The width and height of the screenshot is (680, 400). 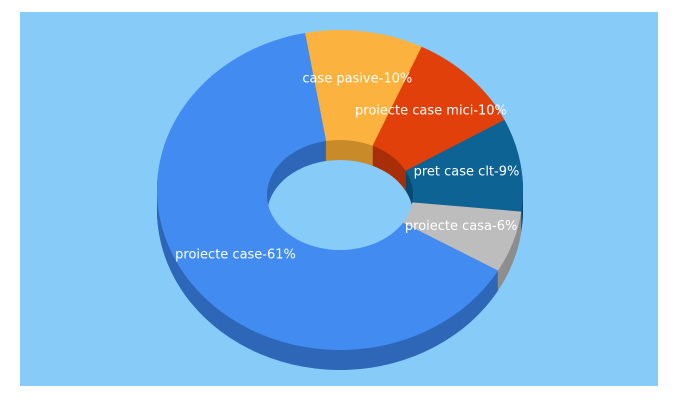 I want to click on data-label: proiecte case-61%, so click(x=235, y=254).